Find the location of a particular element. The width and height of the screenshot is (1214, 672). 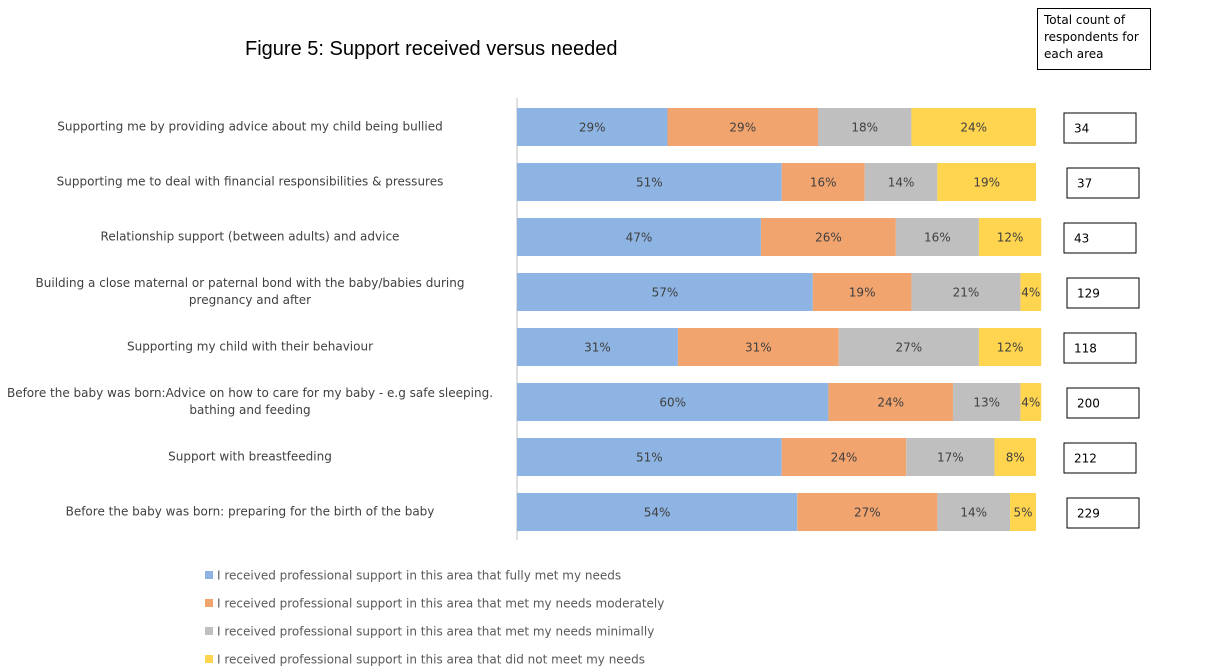

data-label: 21% is located at coordinates (966, 293).